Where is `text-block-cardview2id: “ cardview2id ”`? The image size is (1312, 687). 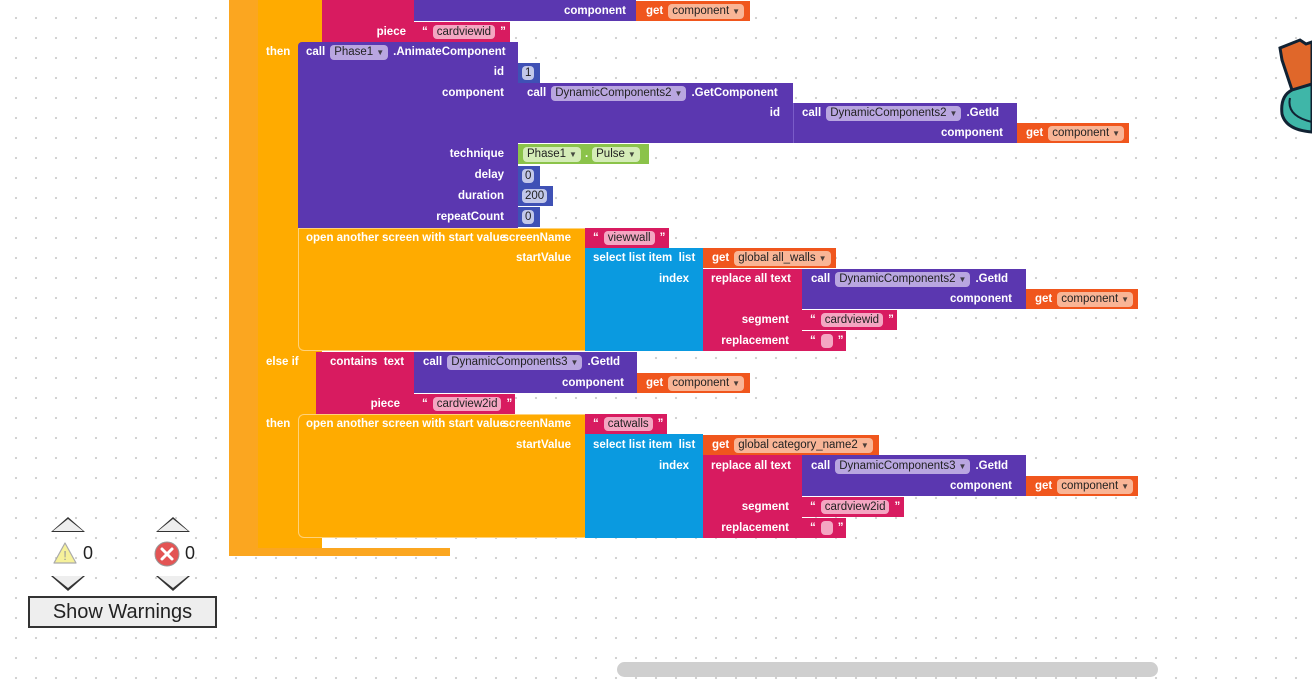 text-block-cardview2id: “ cardview2id ” is located at coordinates (464, 404).